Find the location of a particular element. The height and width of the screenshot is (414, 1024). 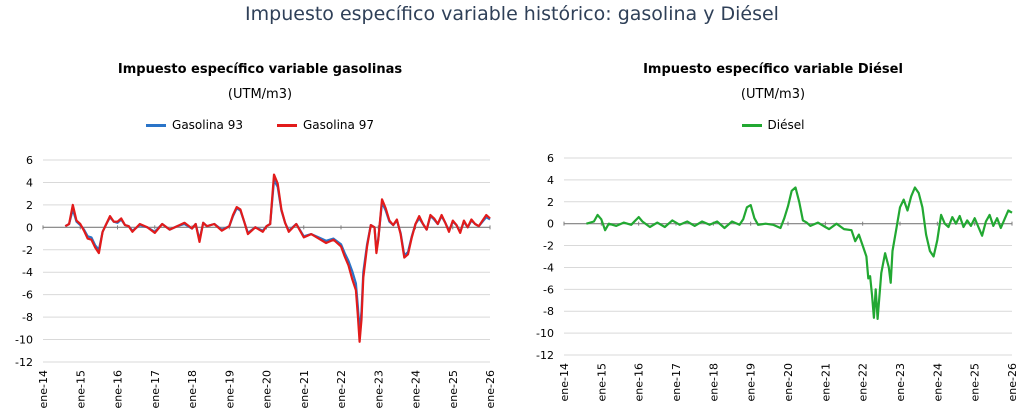

chart-legend: Diésel is located at coordinates (773, 125).